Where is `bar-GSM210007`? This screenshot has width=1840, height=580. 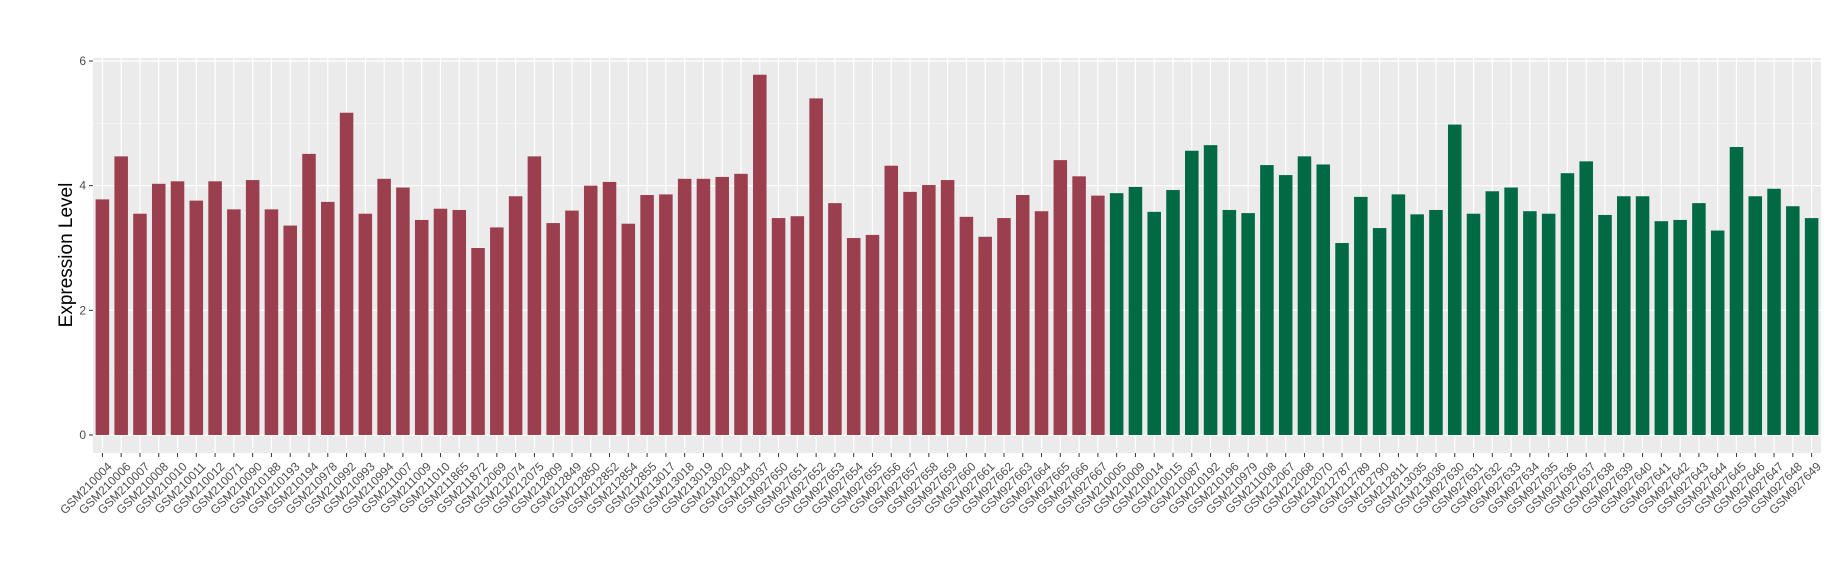 bar-GSM210007 is located at coordinates (140, 324).